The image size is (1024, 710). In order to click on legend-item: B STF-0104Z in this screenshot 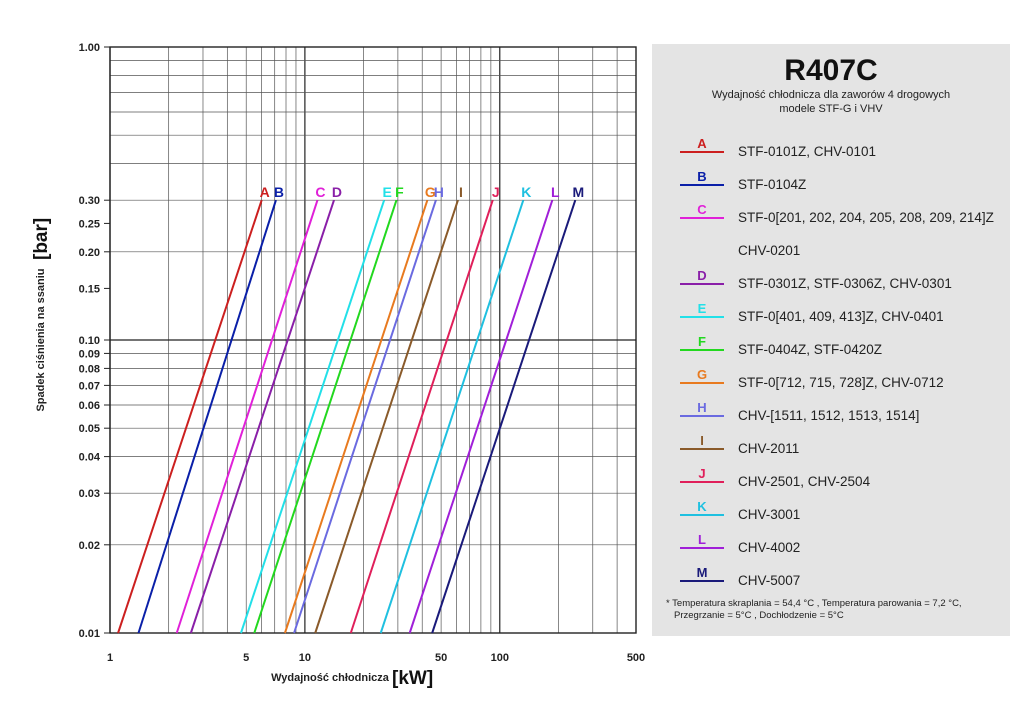, I will do `click(845, 185)`.